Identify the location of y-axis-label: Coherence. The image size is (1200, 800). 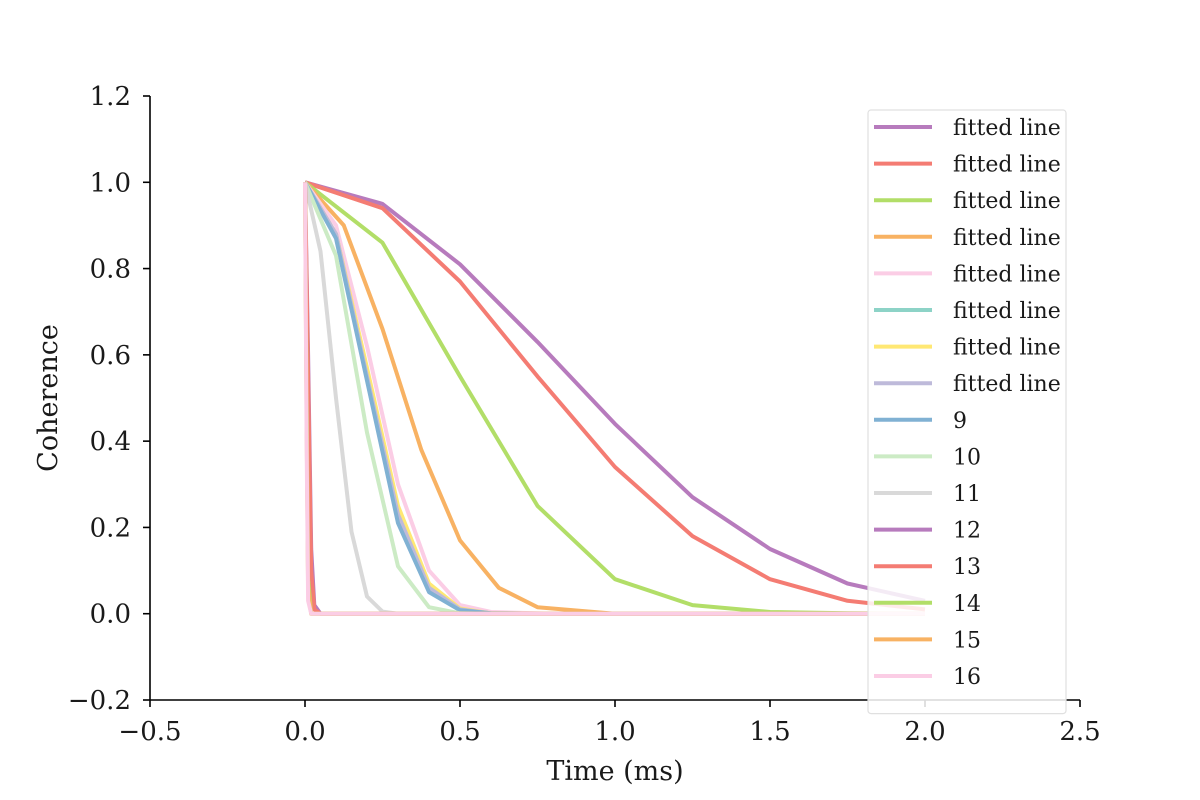
(48, 398).